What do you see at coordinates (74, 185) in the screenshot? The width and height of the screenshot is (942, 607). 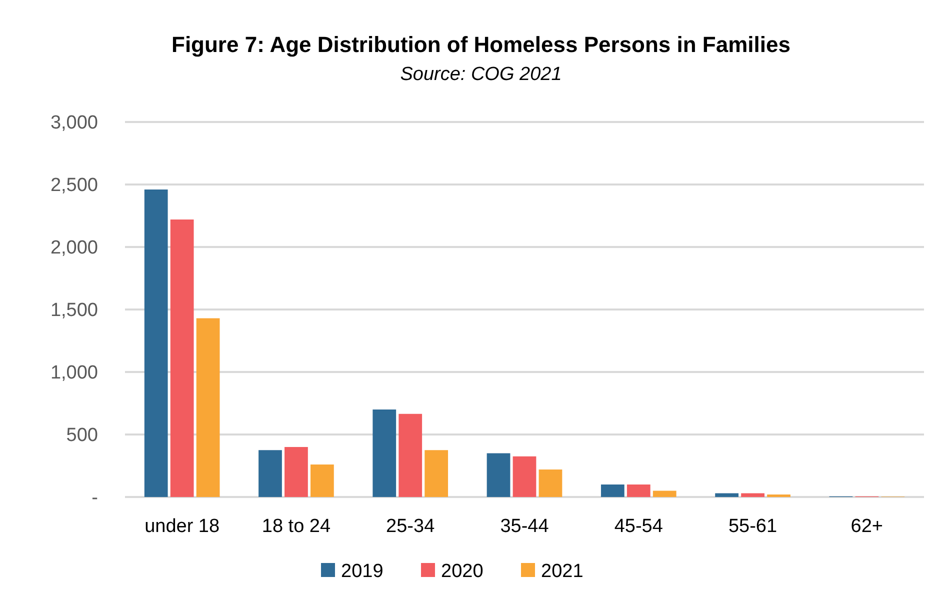 I see `y-tick-label: 2,500` at bounding box center [74, 185].